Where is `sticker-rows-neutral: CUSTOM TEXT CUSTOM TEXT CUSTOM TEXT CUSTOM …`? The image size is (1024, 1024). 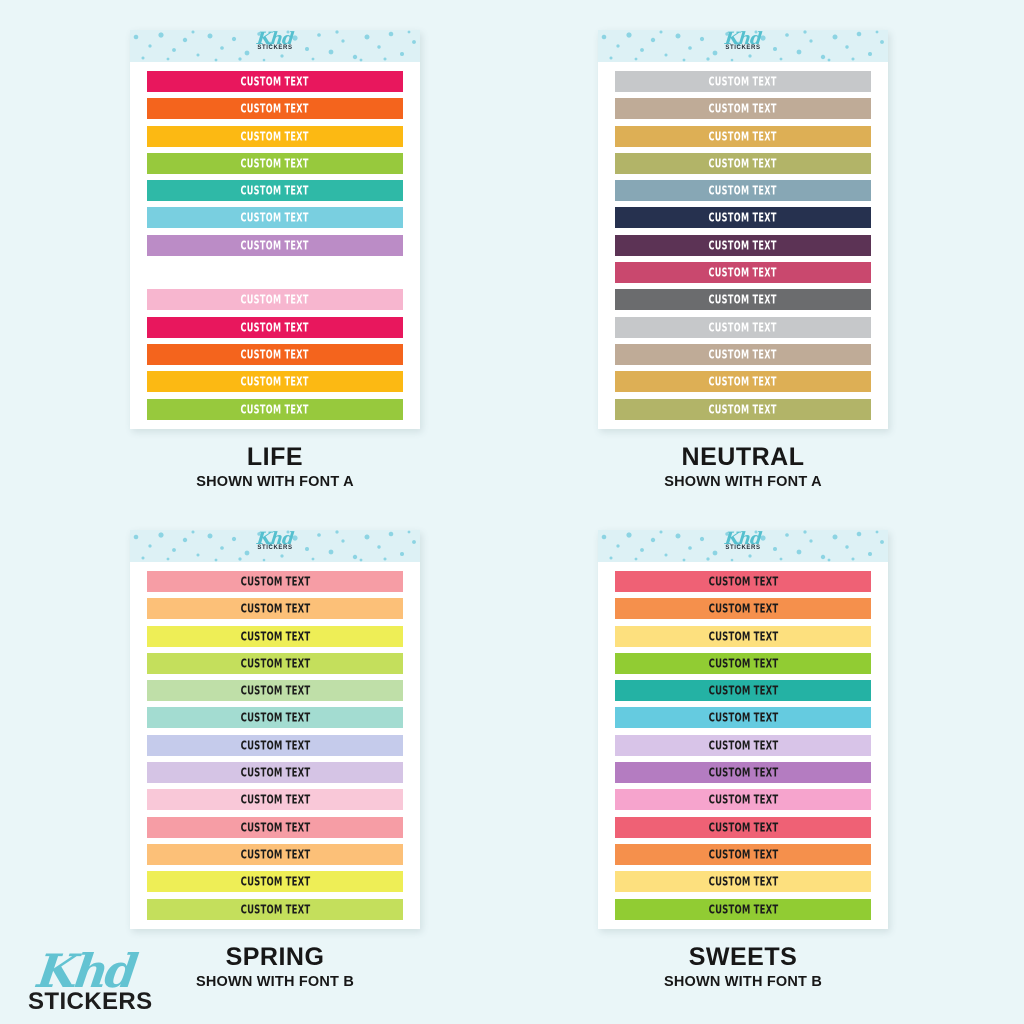 sticker-rows-neutral: CUSTOM TEXT CUSTOM TEXT CUSTOM TEXT CUSTOM … is located at coordinates (743, 241).